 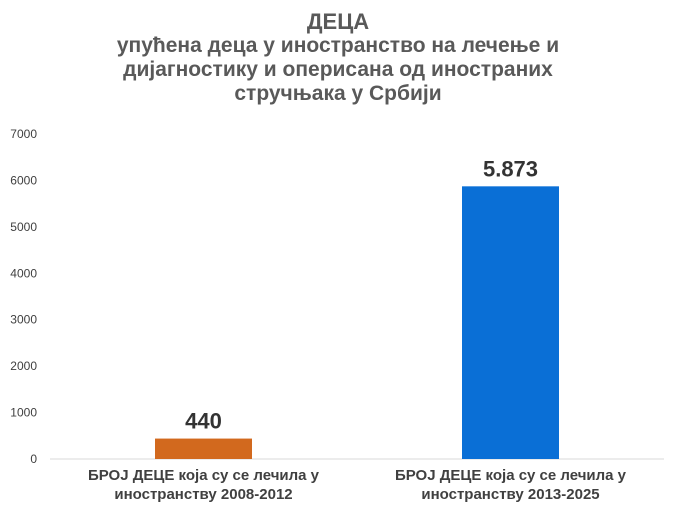 I want to click on data-label: 440, so click(x=203, y=421).